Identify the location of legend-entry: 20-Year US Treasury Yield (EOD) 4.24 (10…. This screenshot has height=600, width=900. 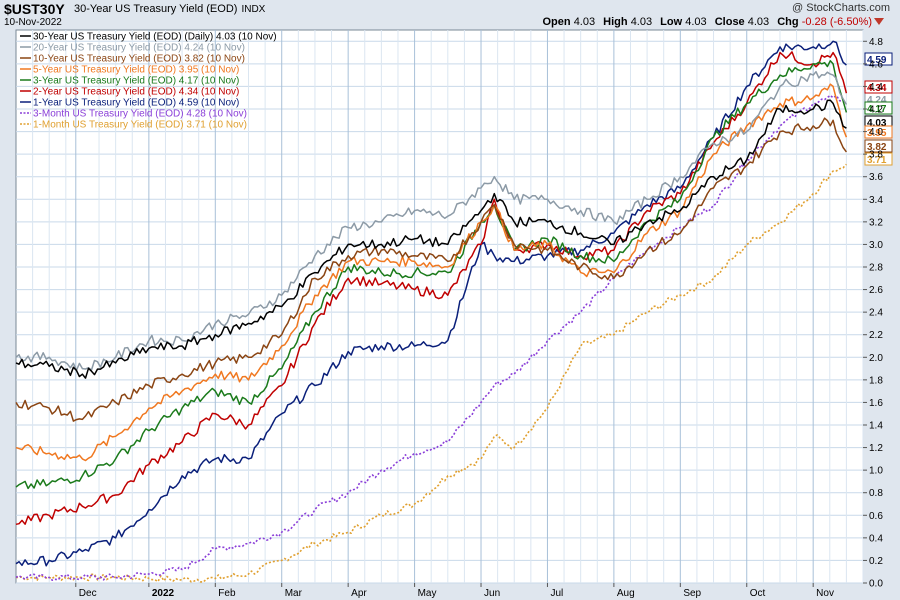
(139, 48).